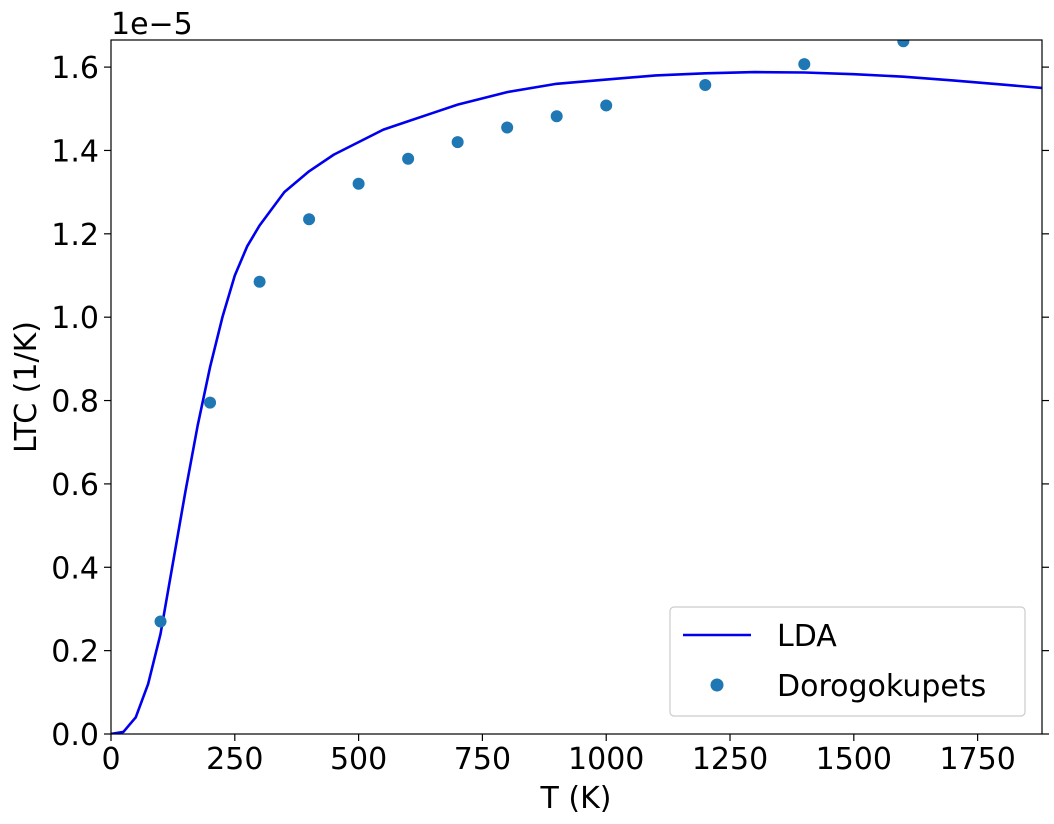 The height and width of the screenshot is (824, 1054). What do you see at coordinates (75, 151) in the screenshot?
I see `y-tick-label: 1.4` at bounding box center [75, 151].